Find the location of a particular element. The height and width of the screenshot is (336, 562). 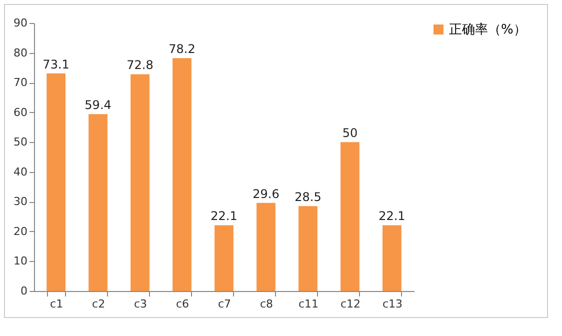

legend-label: 正确率（%） is located at coordinates (487, 30).